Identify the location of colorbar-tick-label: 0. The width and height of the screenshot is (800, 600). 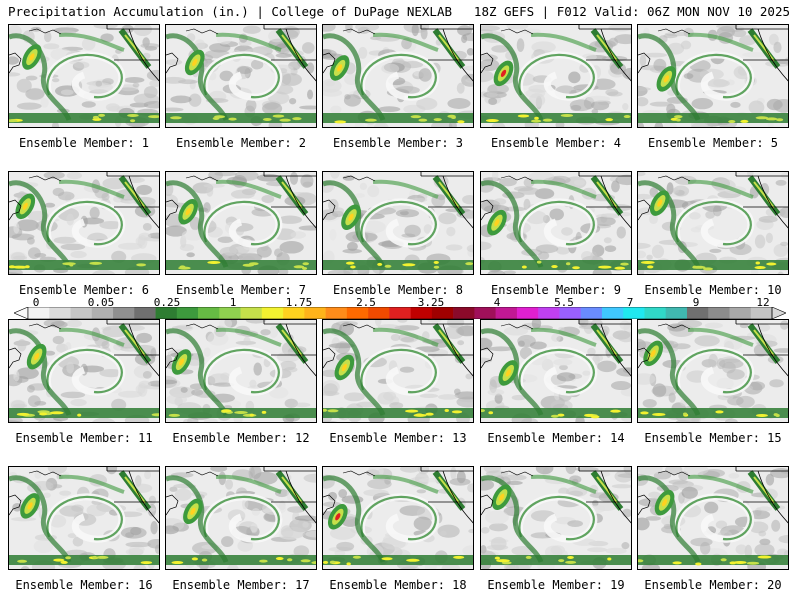
(36, 302).